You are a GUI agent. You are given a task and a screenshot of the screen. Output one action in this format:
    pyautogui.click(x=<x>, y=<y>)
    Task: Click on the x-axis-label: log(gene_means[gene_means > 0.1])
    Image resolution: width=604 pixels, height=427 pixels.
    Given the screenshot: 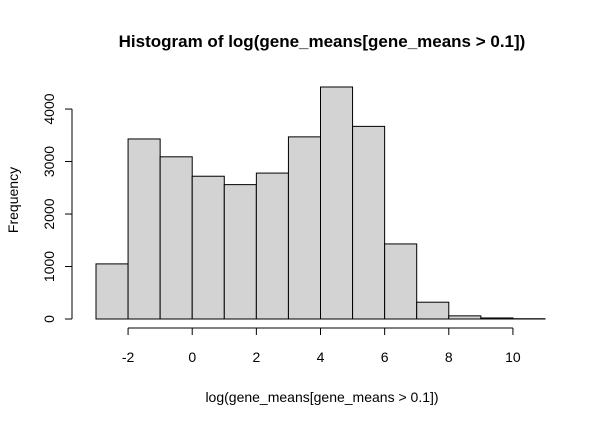 What is the action you would take?
    pyautogui.click(x=321, y=397)
    